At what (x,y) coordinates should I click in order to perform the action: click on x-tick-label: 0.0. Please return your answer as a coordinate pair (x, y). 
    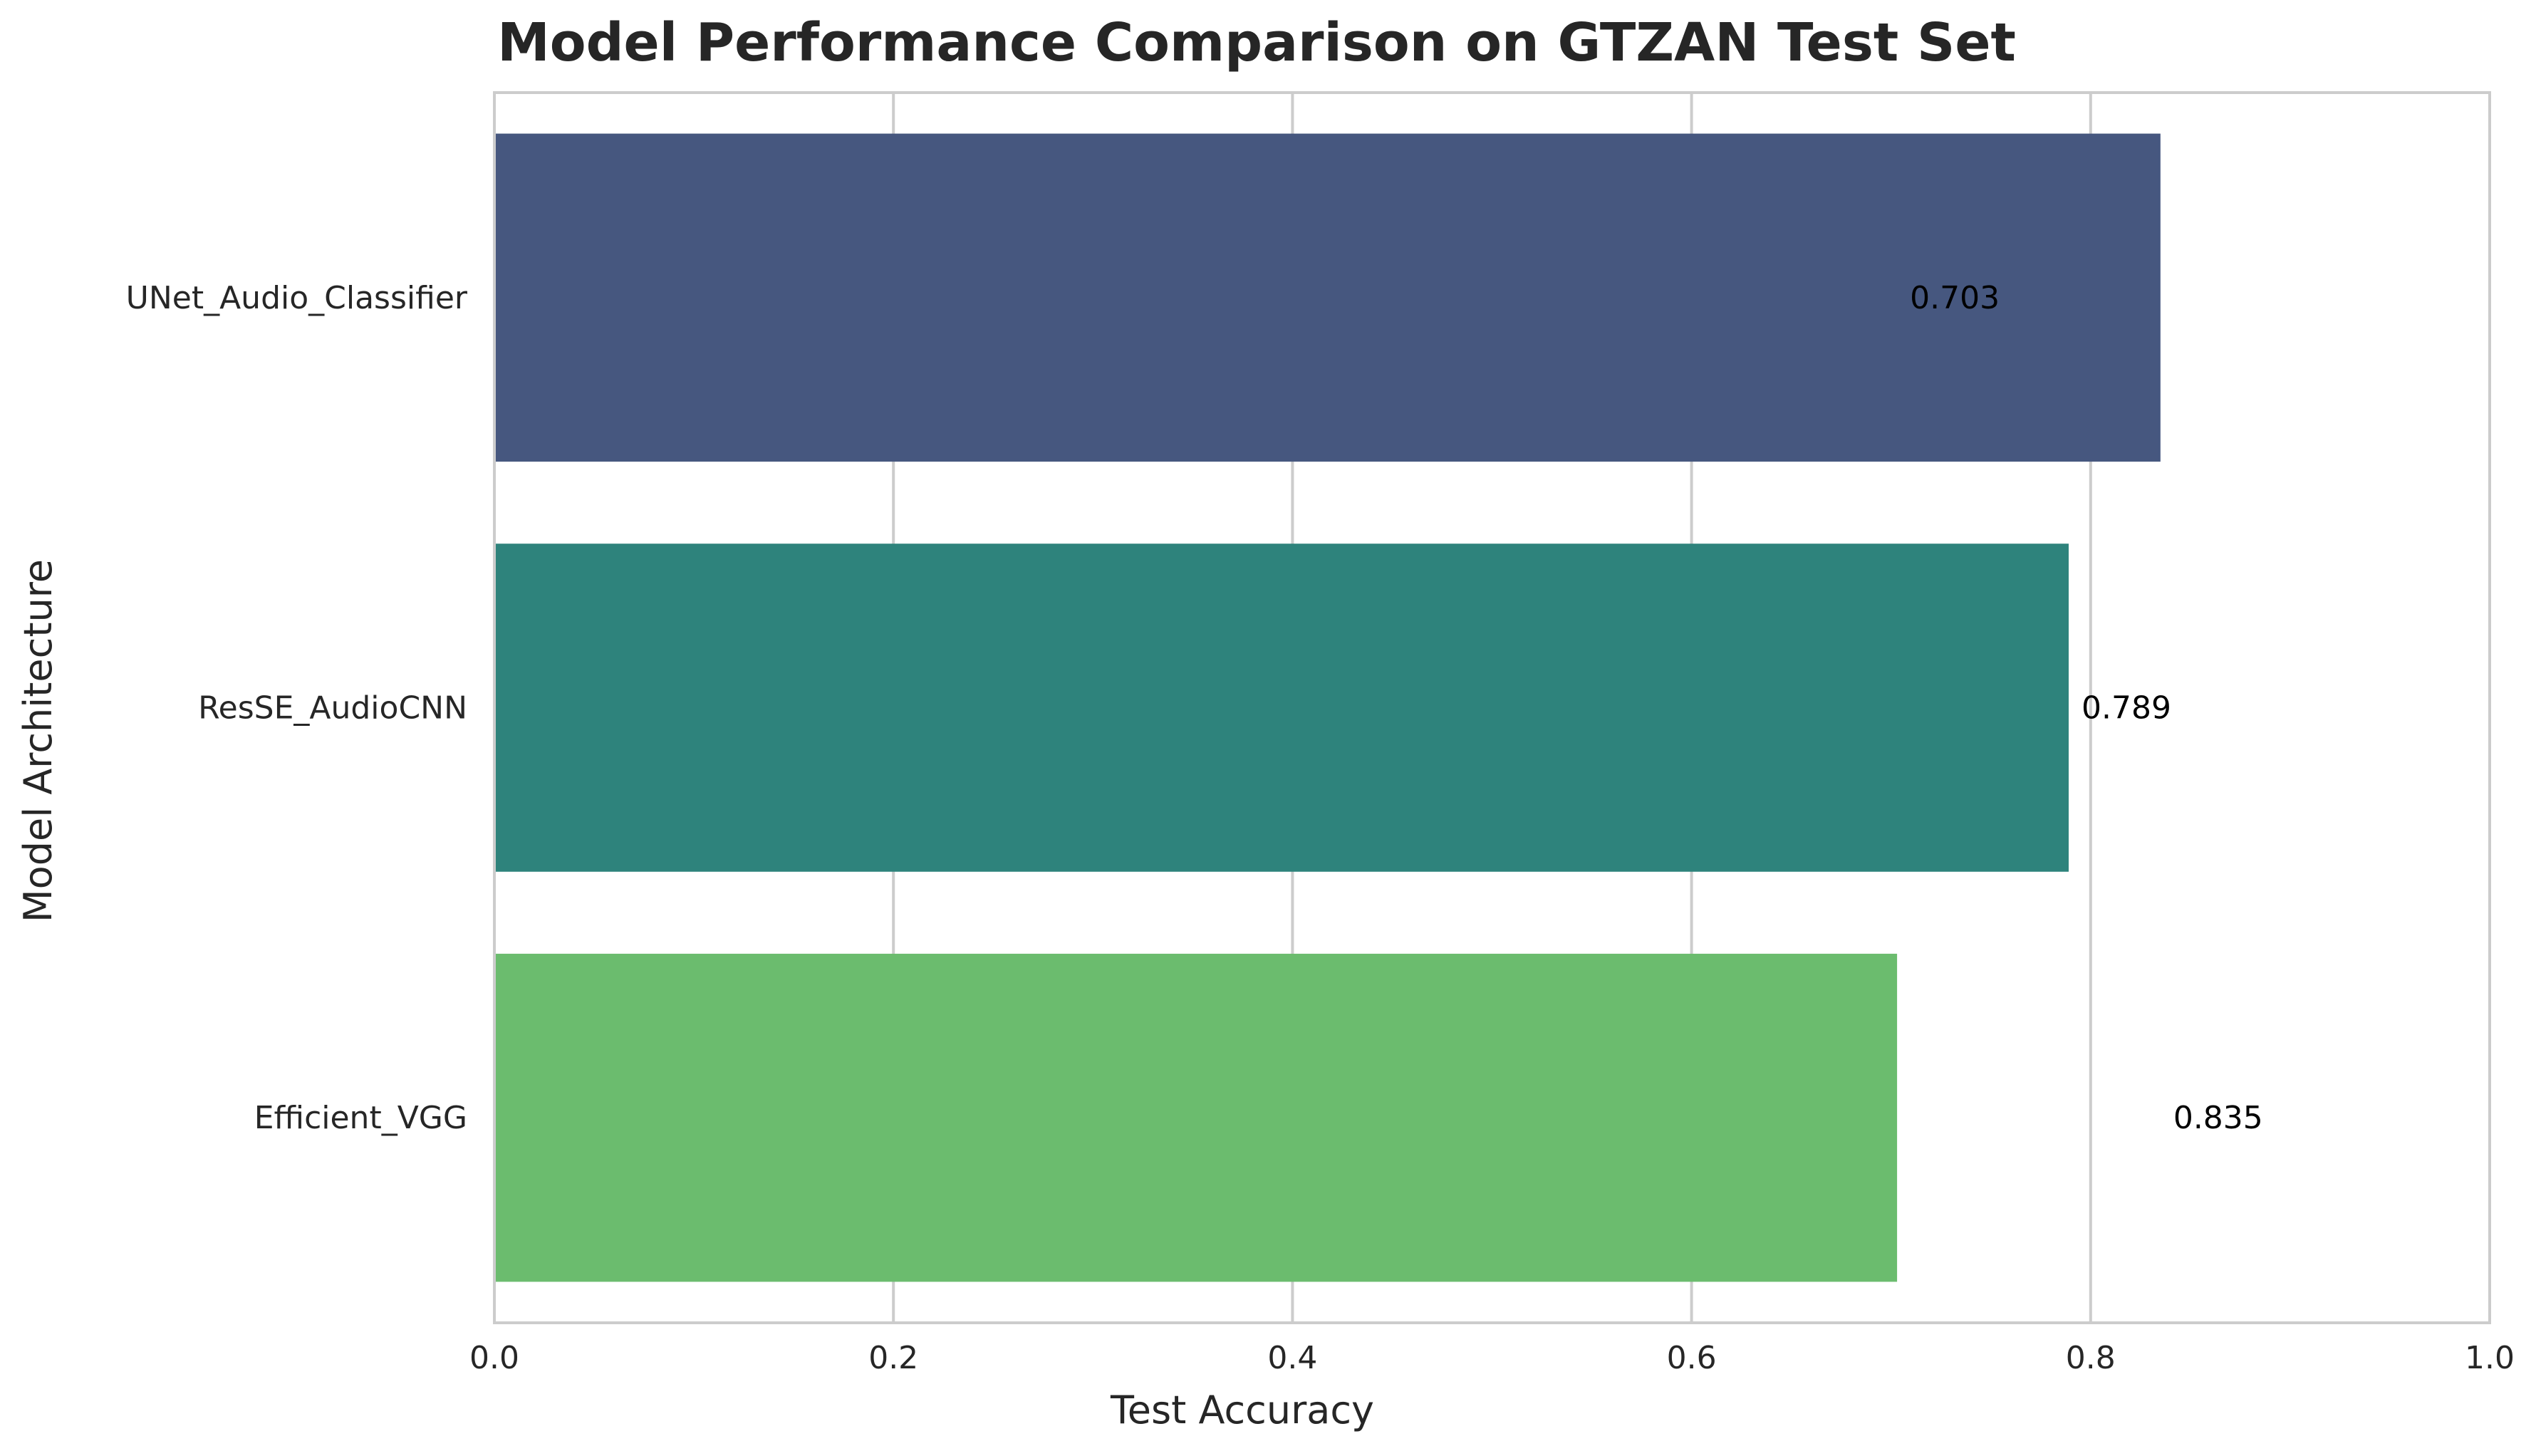
    Looking at the image, I should click on (494, 1358).